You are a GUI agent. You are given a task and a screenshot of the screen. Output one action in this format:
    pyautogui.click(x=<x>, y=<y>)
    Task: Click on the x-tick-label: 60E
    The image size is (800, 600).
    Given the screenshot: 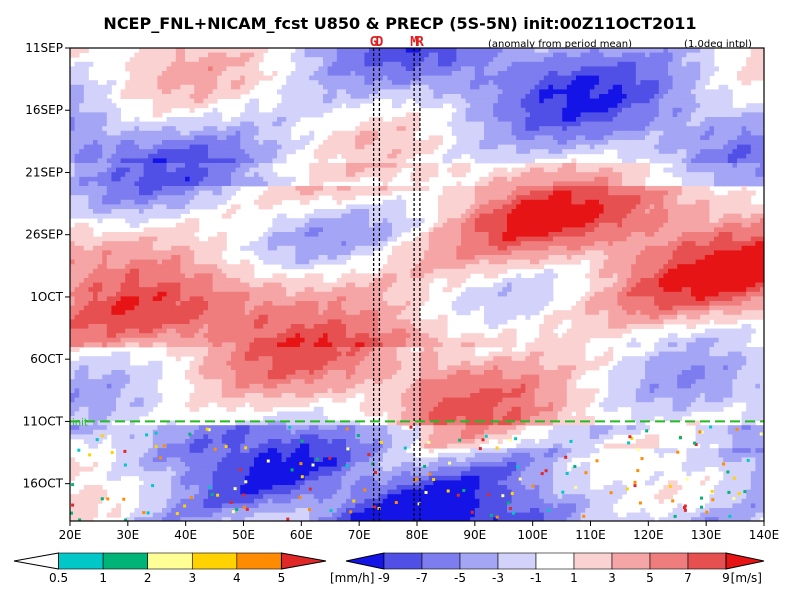 What is the action you would take?
    pyautogui.click(x=301, y=535)
    